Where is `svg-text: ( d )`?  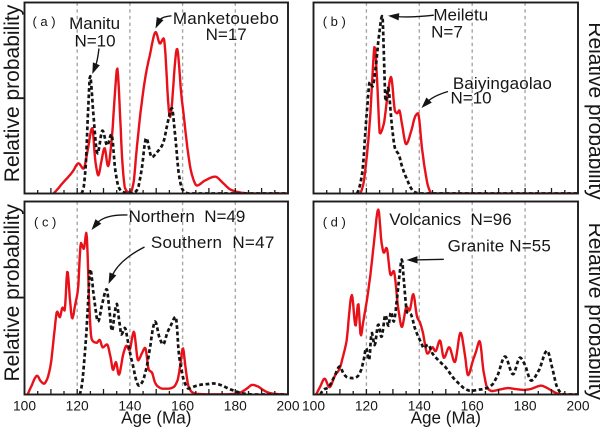
svg-text: ( d ) is located at coordinates (334, 221).